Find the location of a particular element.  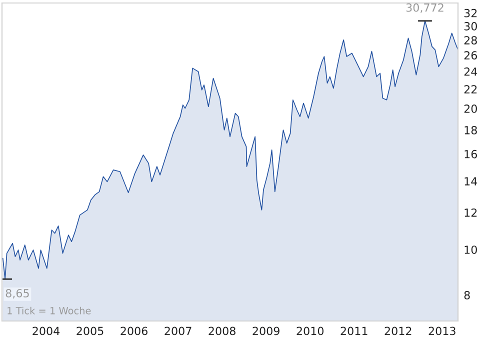

y-tick-label: 32 is located at coordinates (470, 13).